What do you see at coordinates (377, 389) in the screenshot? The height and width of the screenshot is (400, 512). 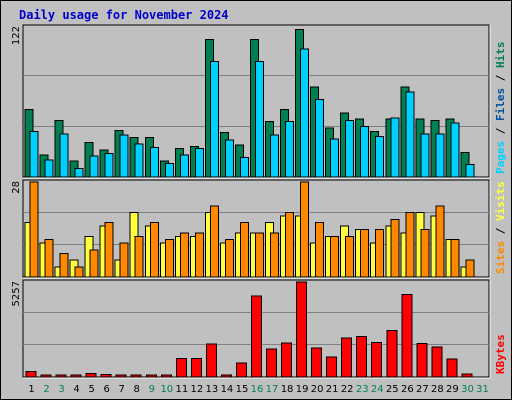 I see `x-tick-label-day-24: 24` at bounding box center [377, 389].